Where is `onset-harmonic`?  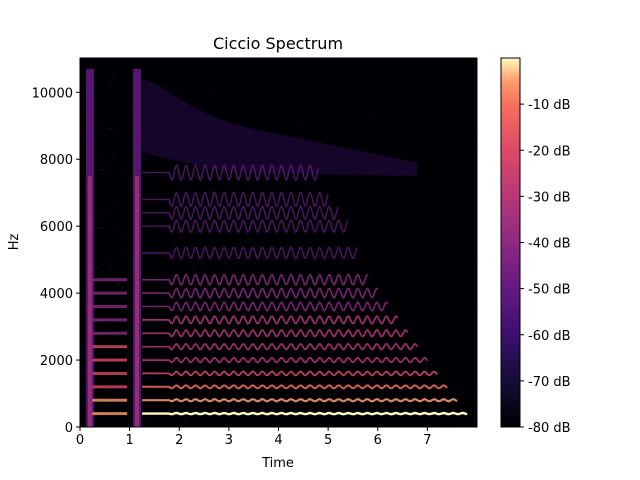
onset-harmonic is located at coordinates (110, 333).